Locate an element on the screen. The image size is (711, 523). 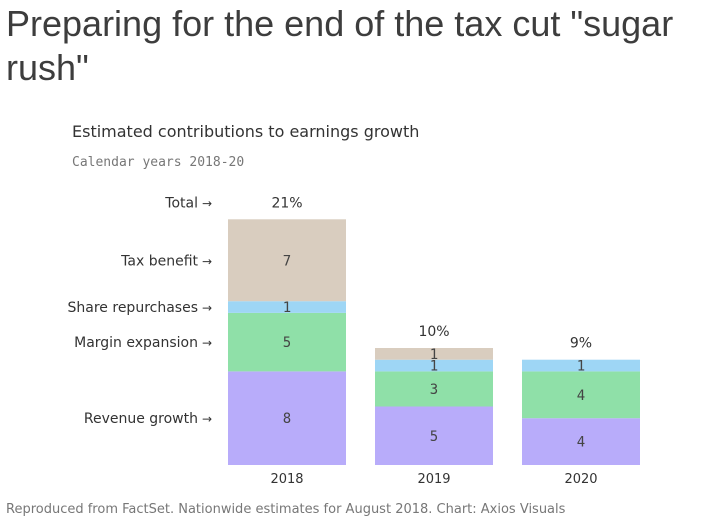
segment-value-label: 3 is located at coordinates (434, 390).